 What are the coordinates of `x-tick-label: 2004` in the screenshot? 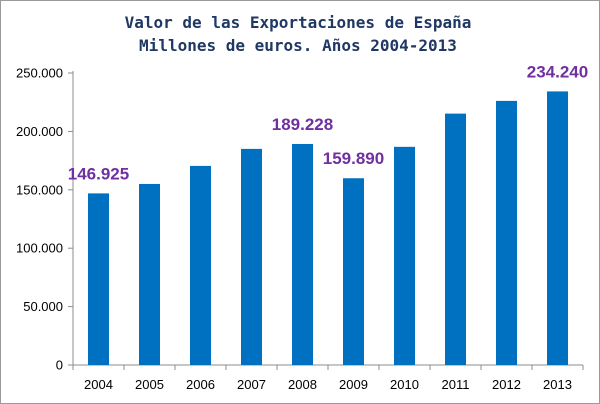 It's located at (98, 384).